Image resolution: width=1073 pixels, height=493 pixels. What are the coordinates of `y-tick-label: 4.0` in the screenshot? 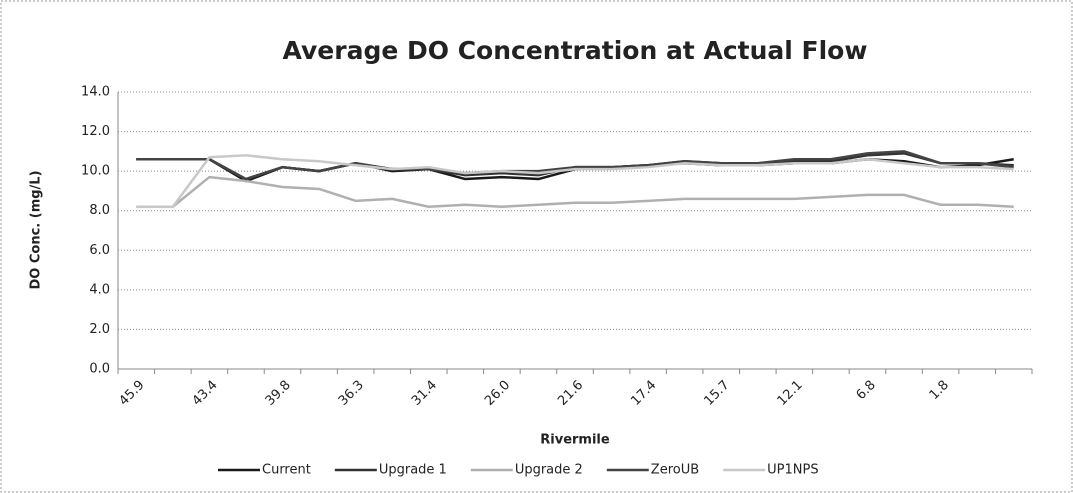 It's located at (99, 289).